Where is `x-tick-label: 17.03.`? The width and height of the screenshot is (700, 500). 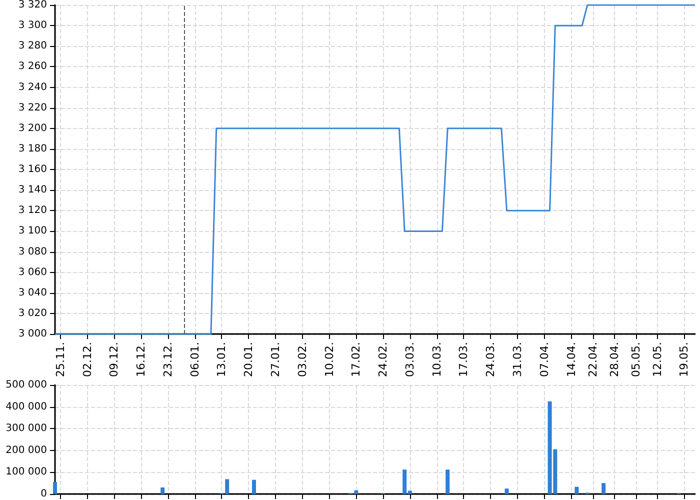
x-tick-label: 17.03. is located at coordinates (463, 359).